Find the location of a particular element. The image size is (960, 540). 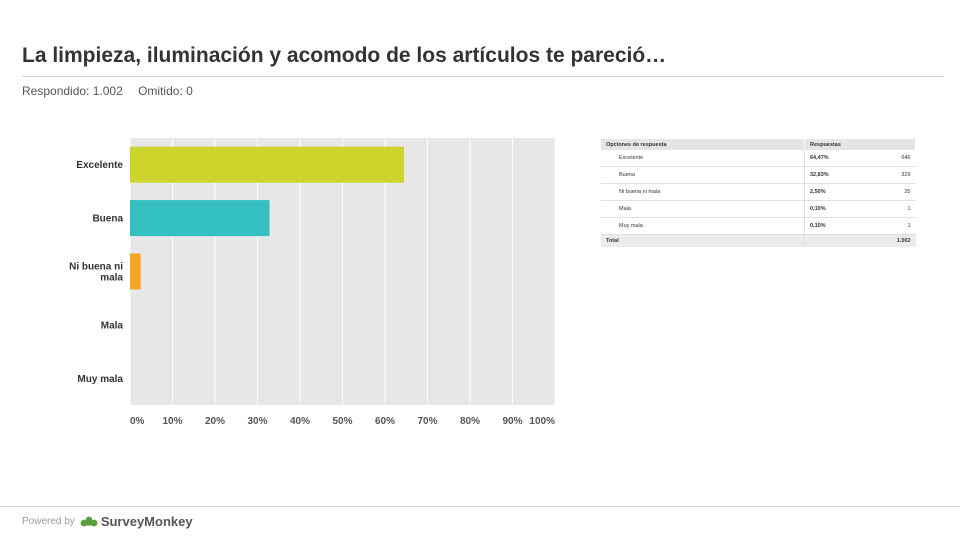

table-row: Ni buena ni mala 2,50% 25 is located at coordinates (758, 192).